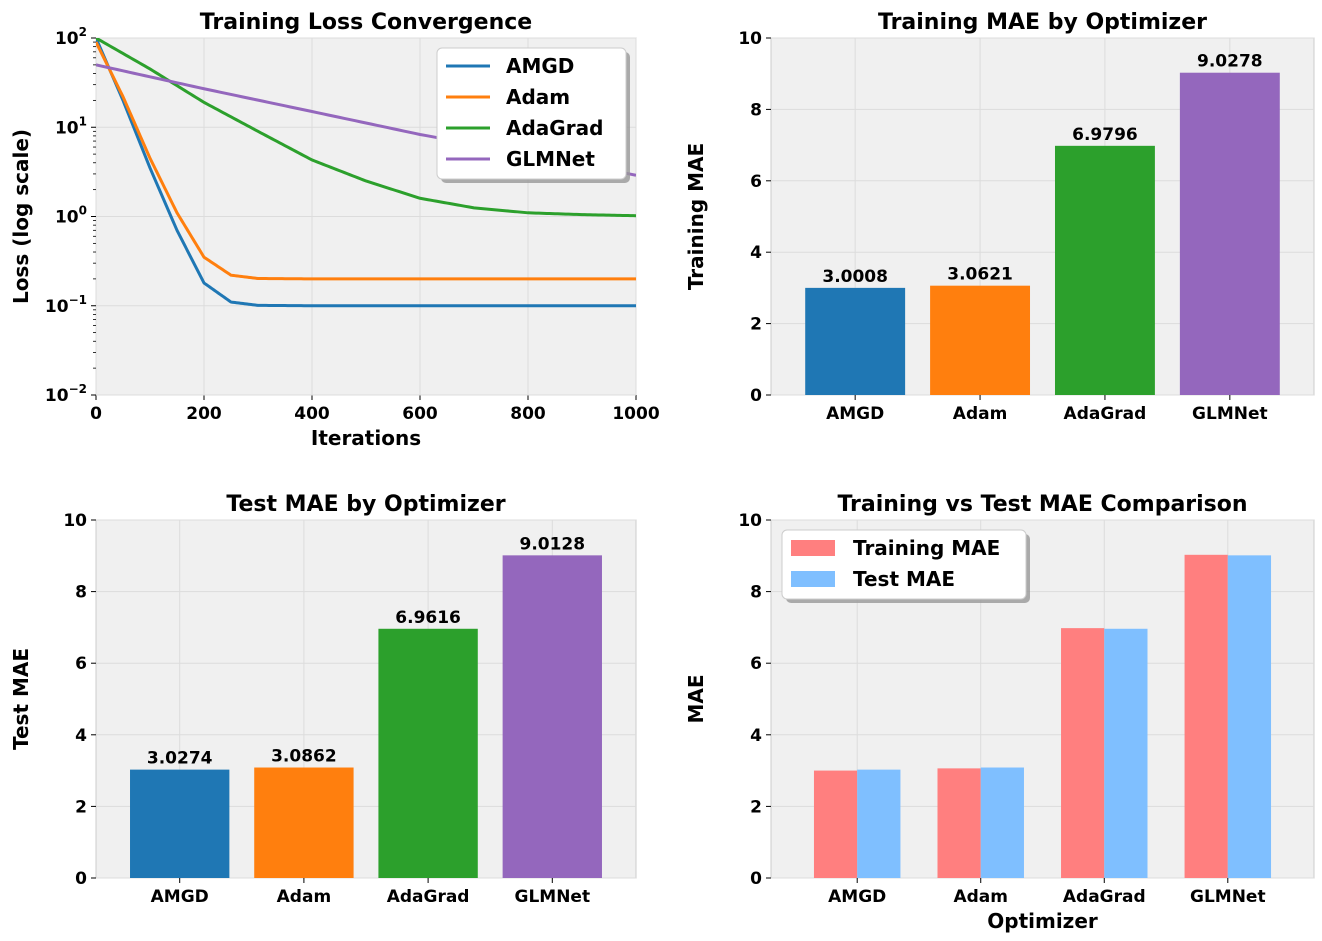  What do you see at coordinates (1042, 921) in the screenshot?
I see `x-axis-label: Optimizer` at bounding box center [1042, 921].